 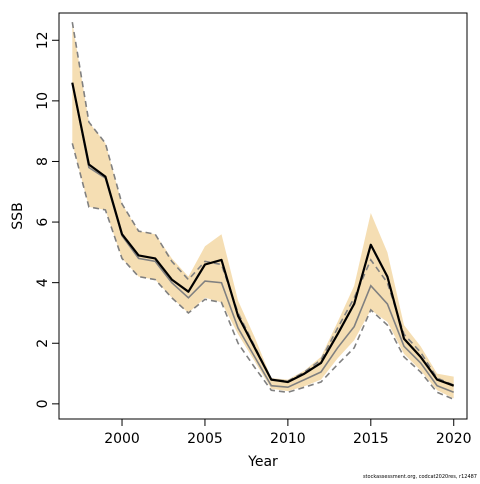 What do you see at coordinates (18, 215) in the screenshot?
I see `y-axis-title: SSB` at bounding box center [18, 215].